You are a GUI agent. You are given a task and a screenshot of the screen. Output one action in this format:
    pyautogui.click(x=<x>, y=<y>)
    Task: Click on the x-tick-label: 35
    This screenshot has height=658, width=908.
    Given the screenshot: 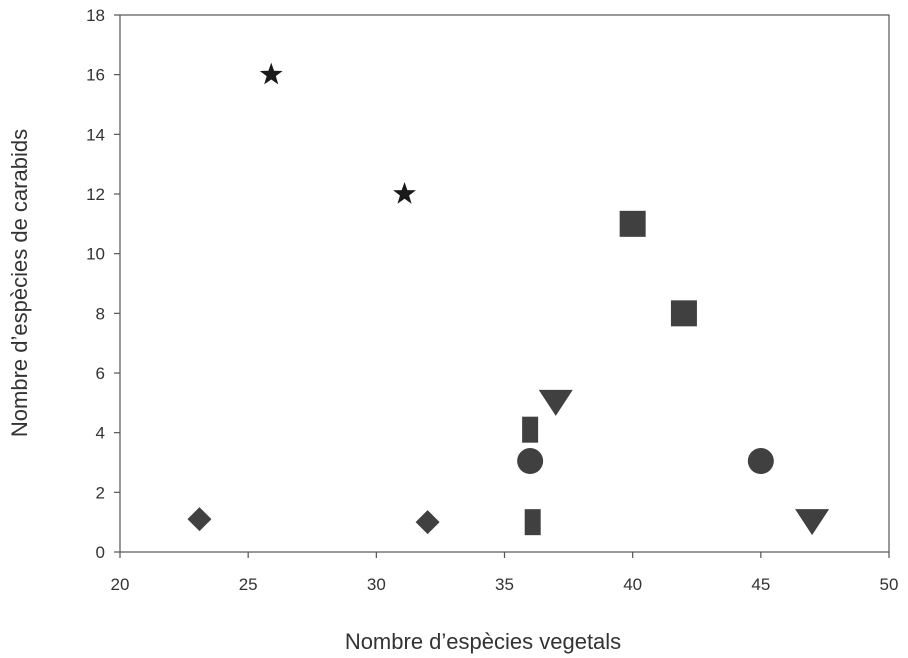 What is the action you would take?
    pyautogui.click(x=504, y=584)
    